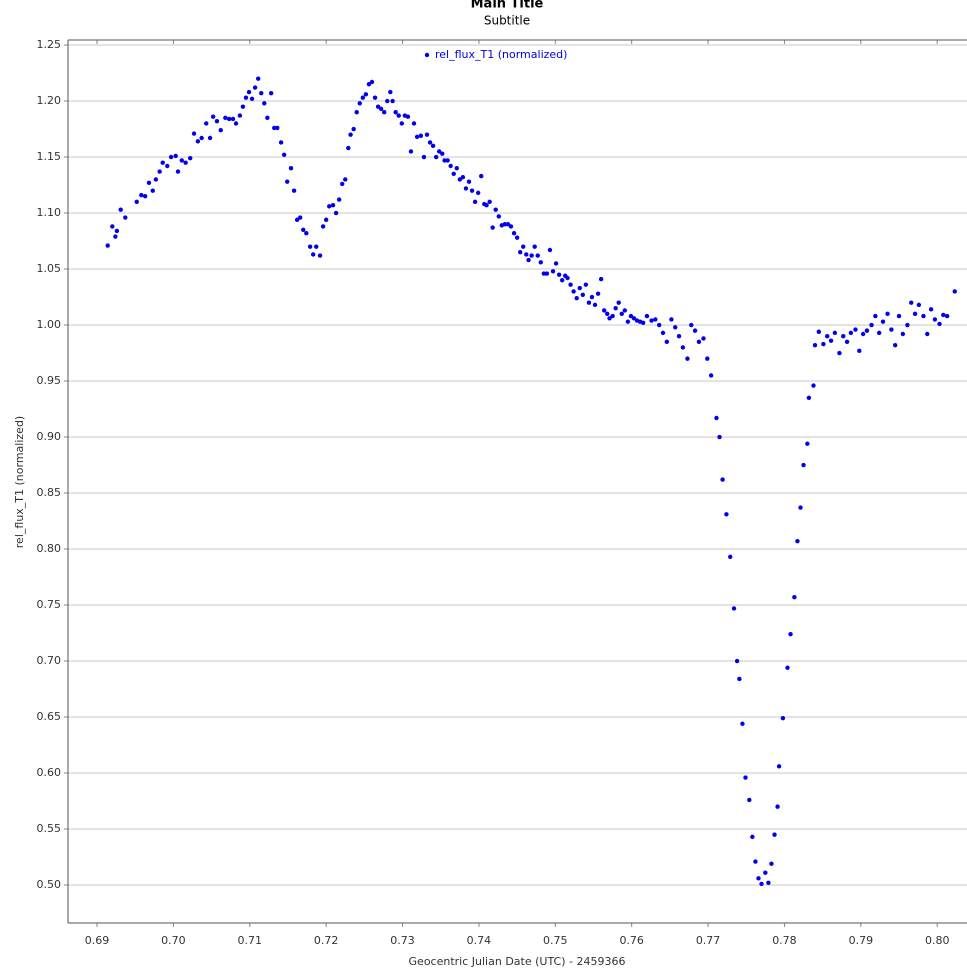 The width and height of the screenshot is (967, 973). I want to click on x-tick-label: 0.76, so click(631, 940).